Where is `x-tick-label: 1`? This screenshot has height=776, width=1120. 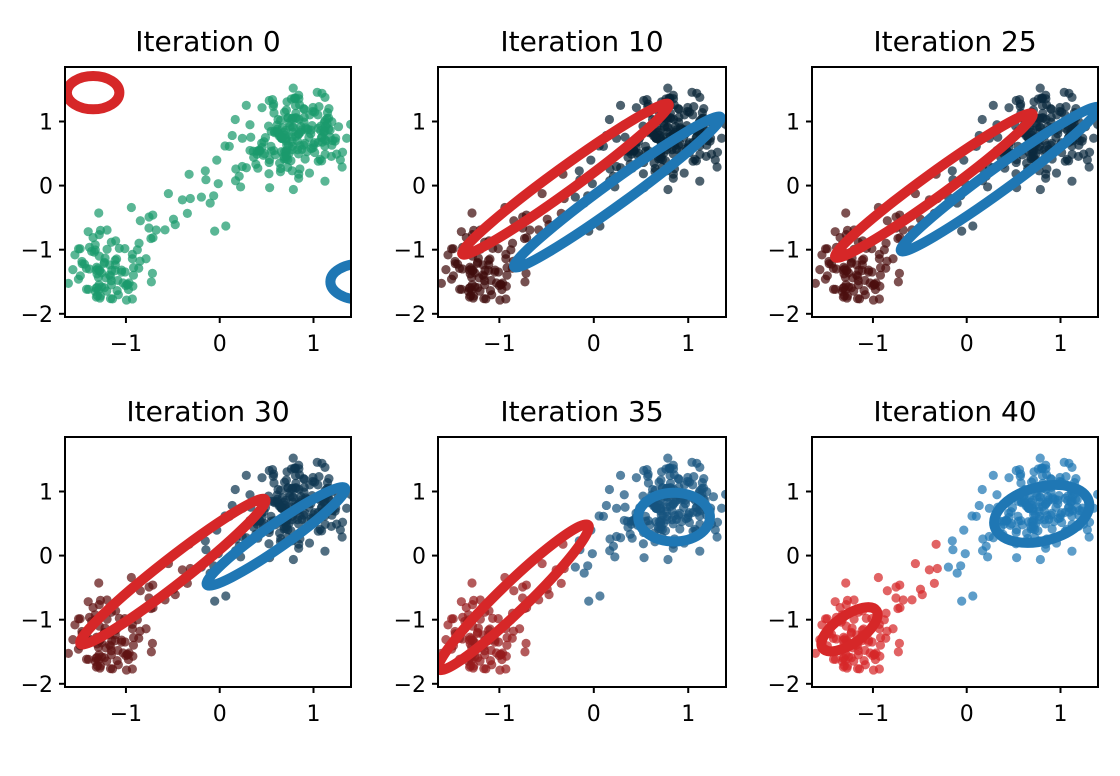 x-tick-label: 1 is located at coordinates (313, 344).